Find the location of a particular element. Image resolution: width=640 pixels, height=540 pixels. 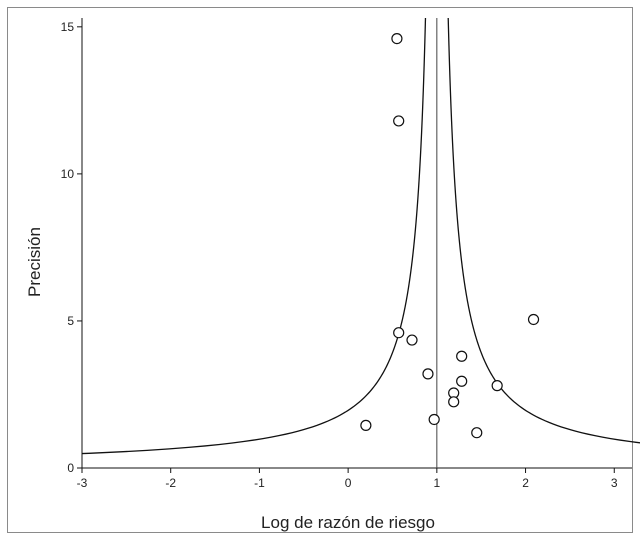

x-tick-label: -2 is located at coordinates (170, 483).